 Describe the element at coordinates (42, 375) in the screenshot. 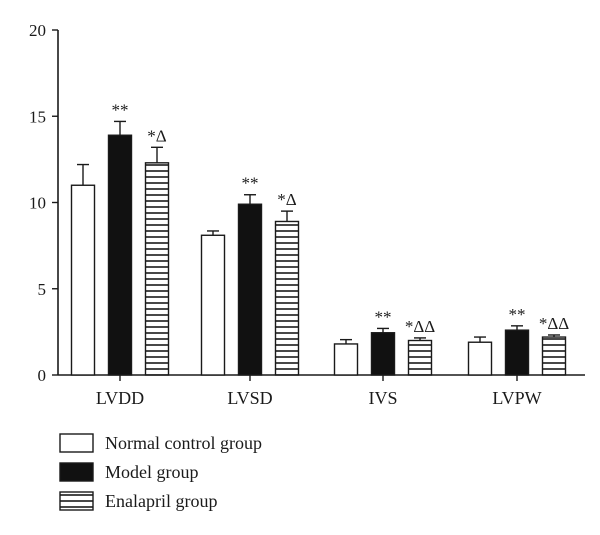

I see `y-tick-label: 0` at that location.